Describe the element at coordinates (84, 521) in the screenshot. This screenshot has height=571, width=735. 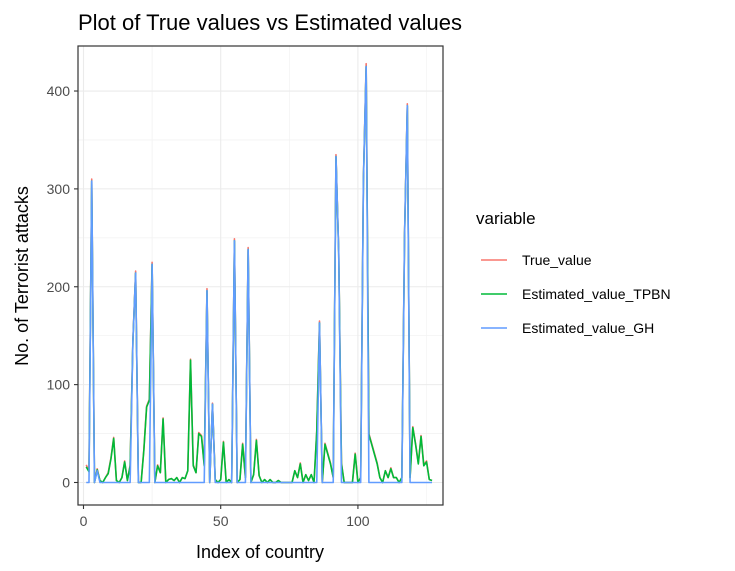
I see `x-tick-label: 0` at that location.